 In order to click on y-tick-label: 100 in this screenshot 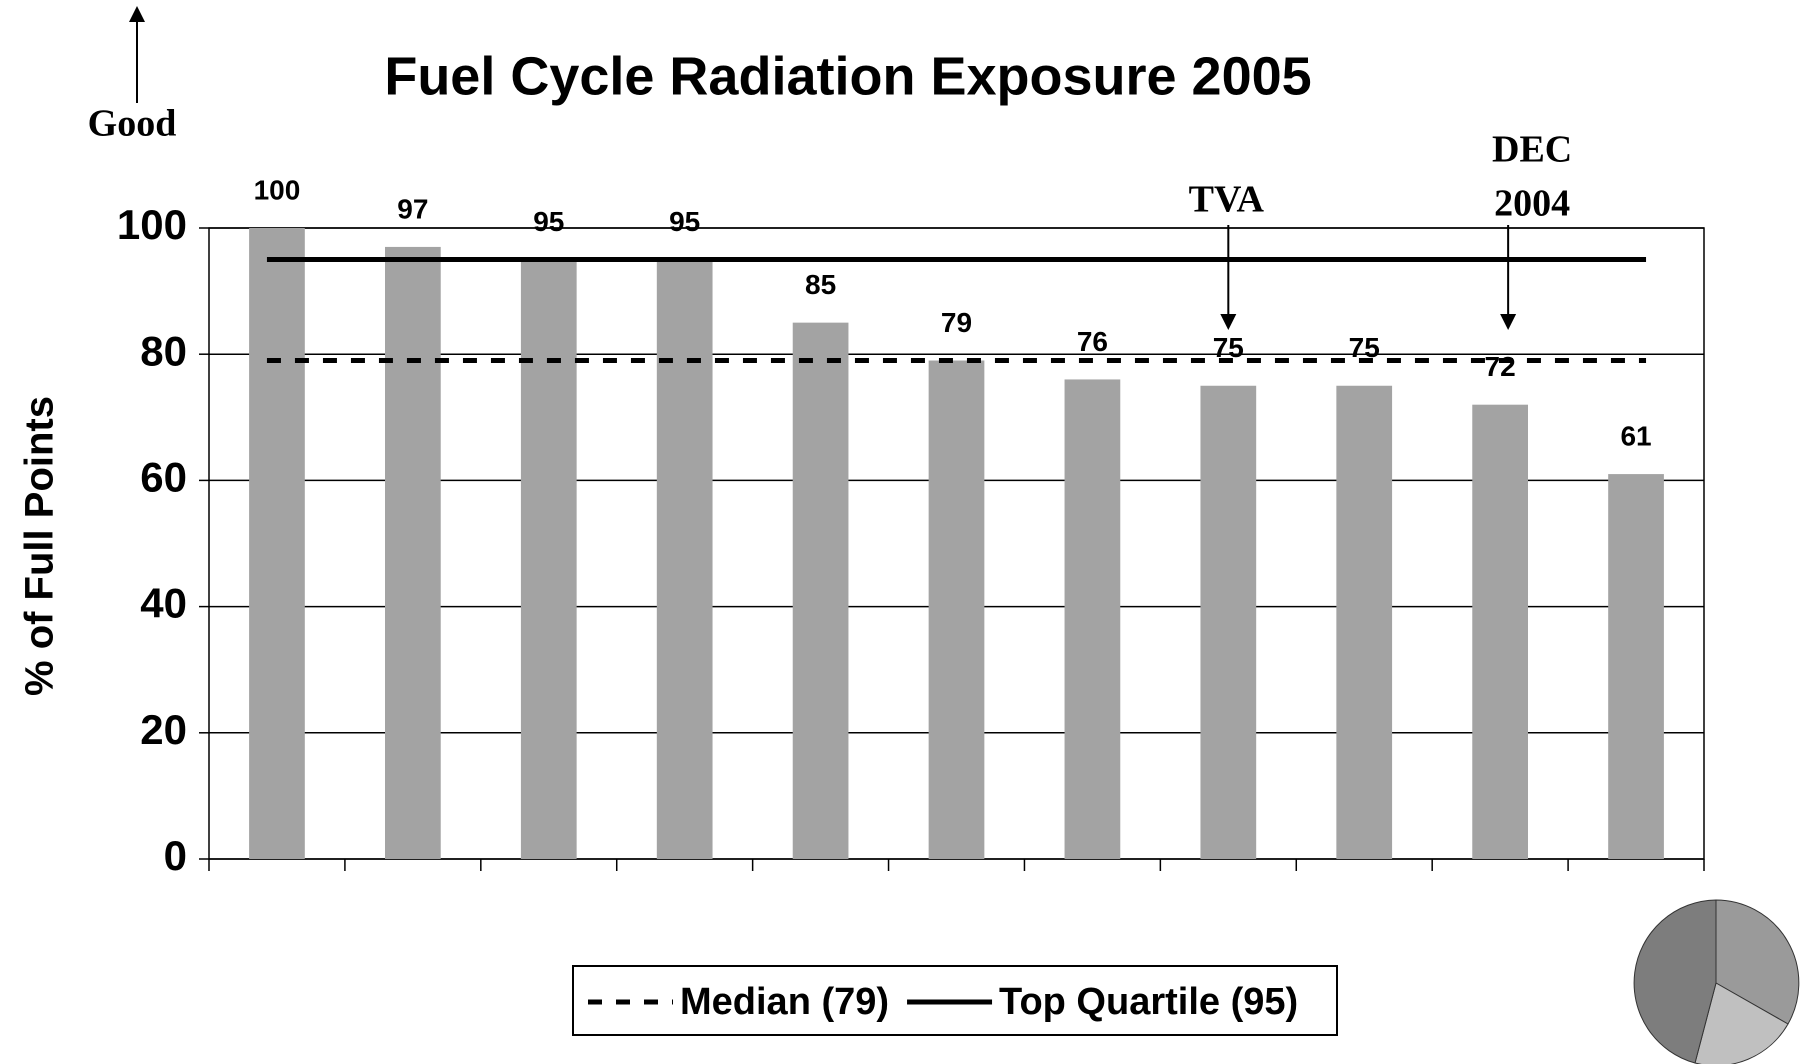, I will do `click(152, 224)`.